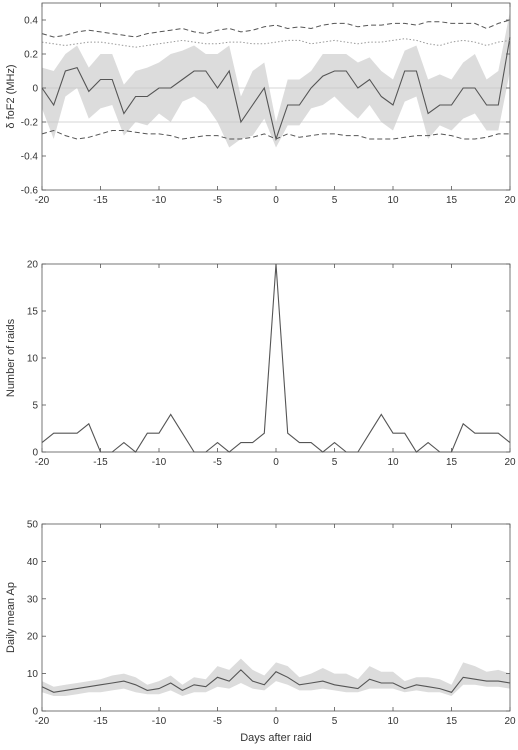 This screenshot has width=518, height=750. Describe the element at coordinates (31, 21) in the screenshot. I see `y-tick-label: 0.4` at that location.